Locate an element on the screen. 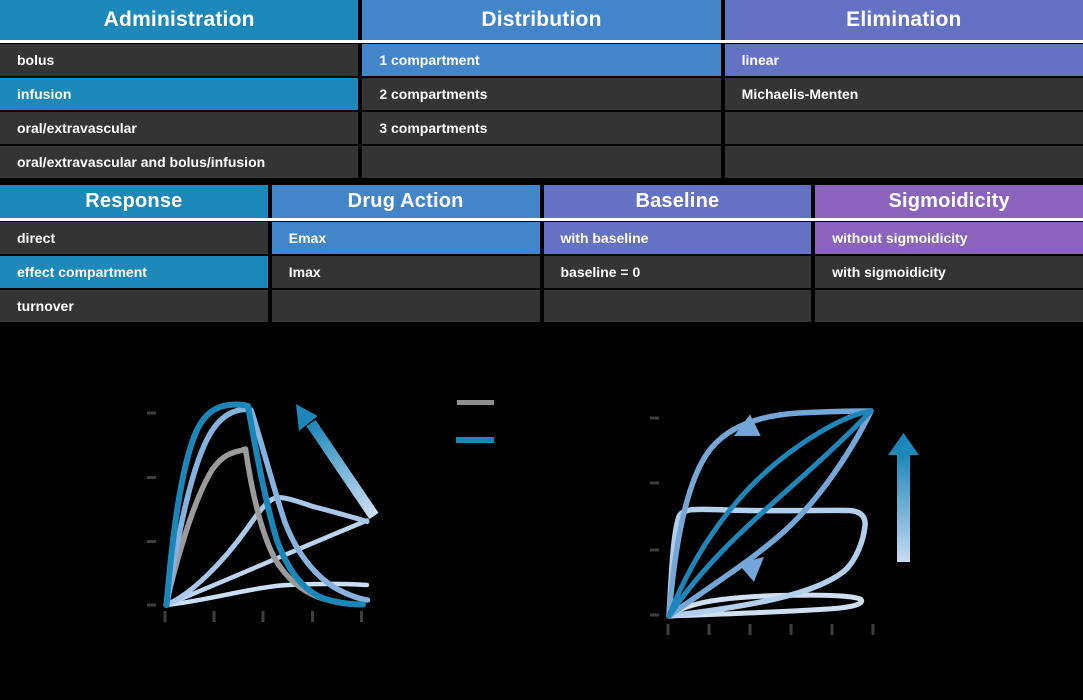  option-bolus: bolus is located at coordinates (179, 60).